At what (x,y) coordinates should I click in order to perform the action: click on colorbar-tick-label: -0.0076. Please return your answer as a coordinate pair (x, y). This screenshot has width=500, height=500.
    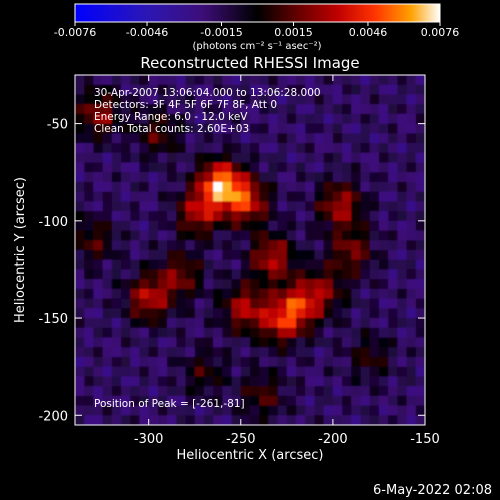
    Looking at the image, I should click on (75, 32).